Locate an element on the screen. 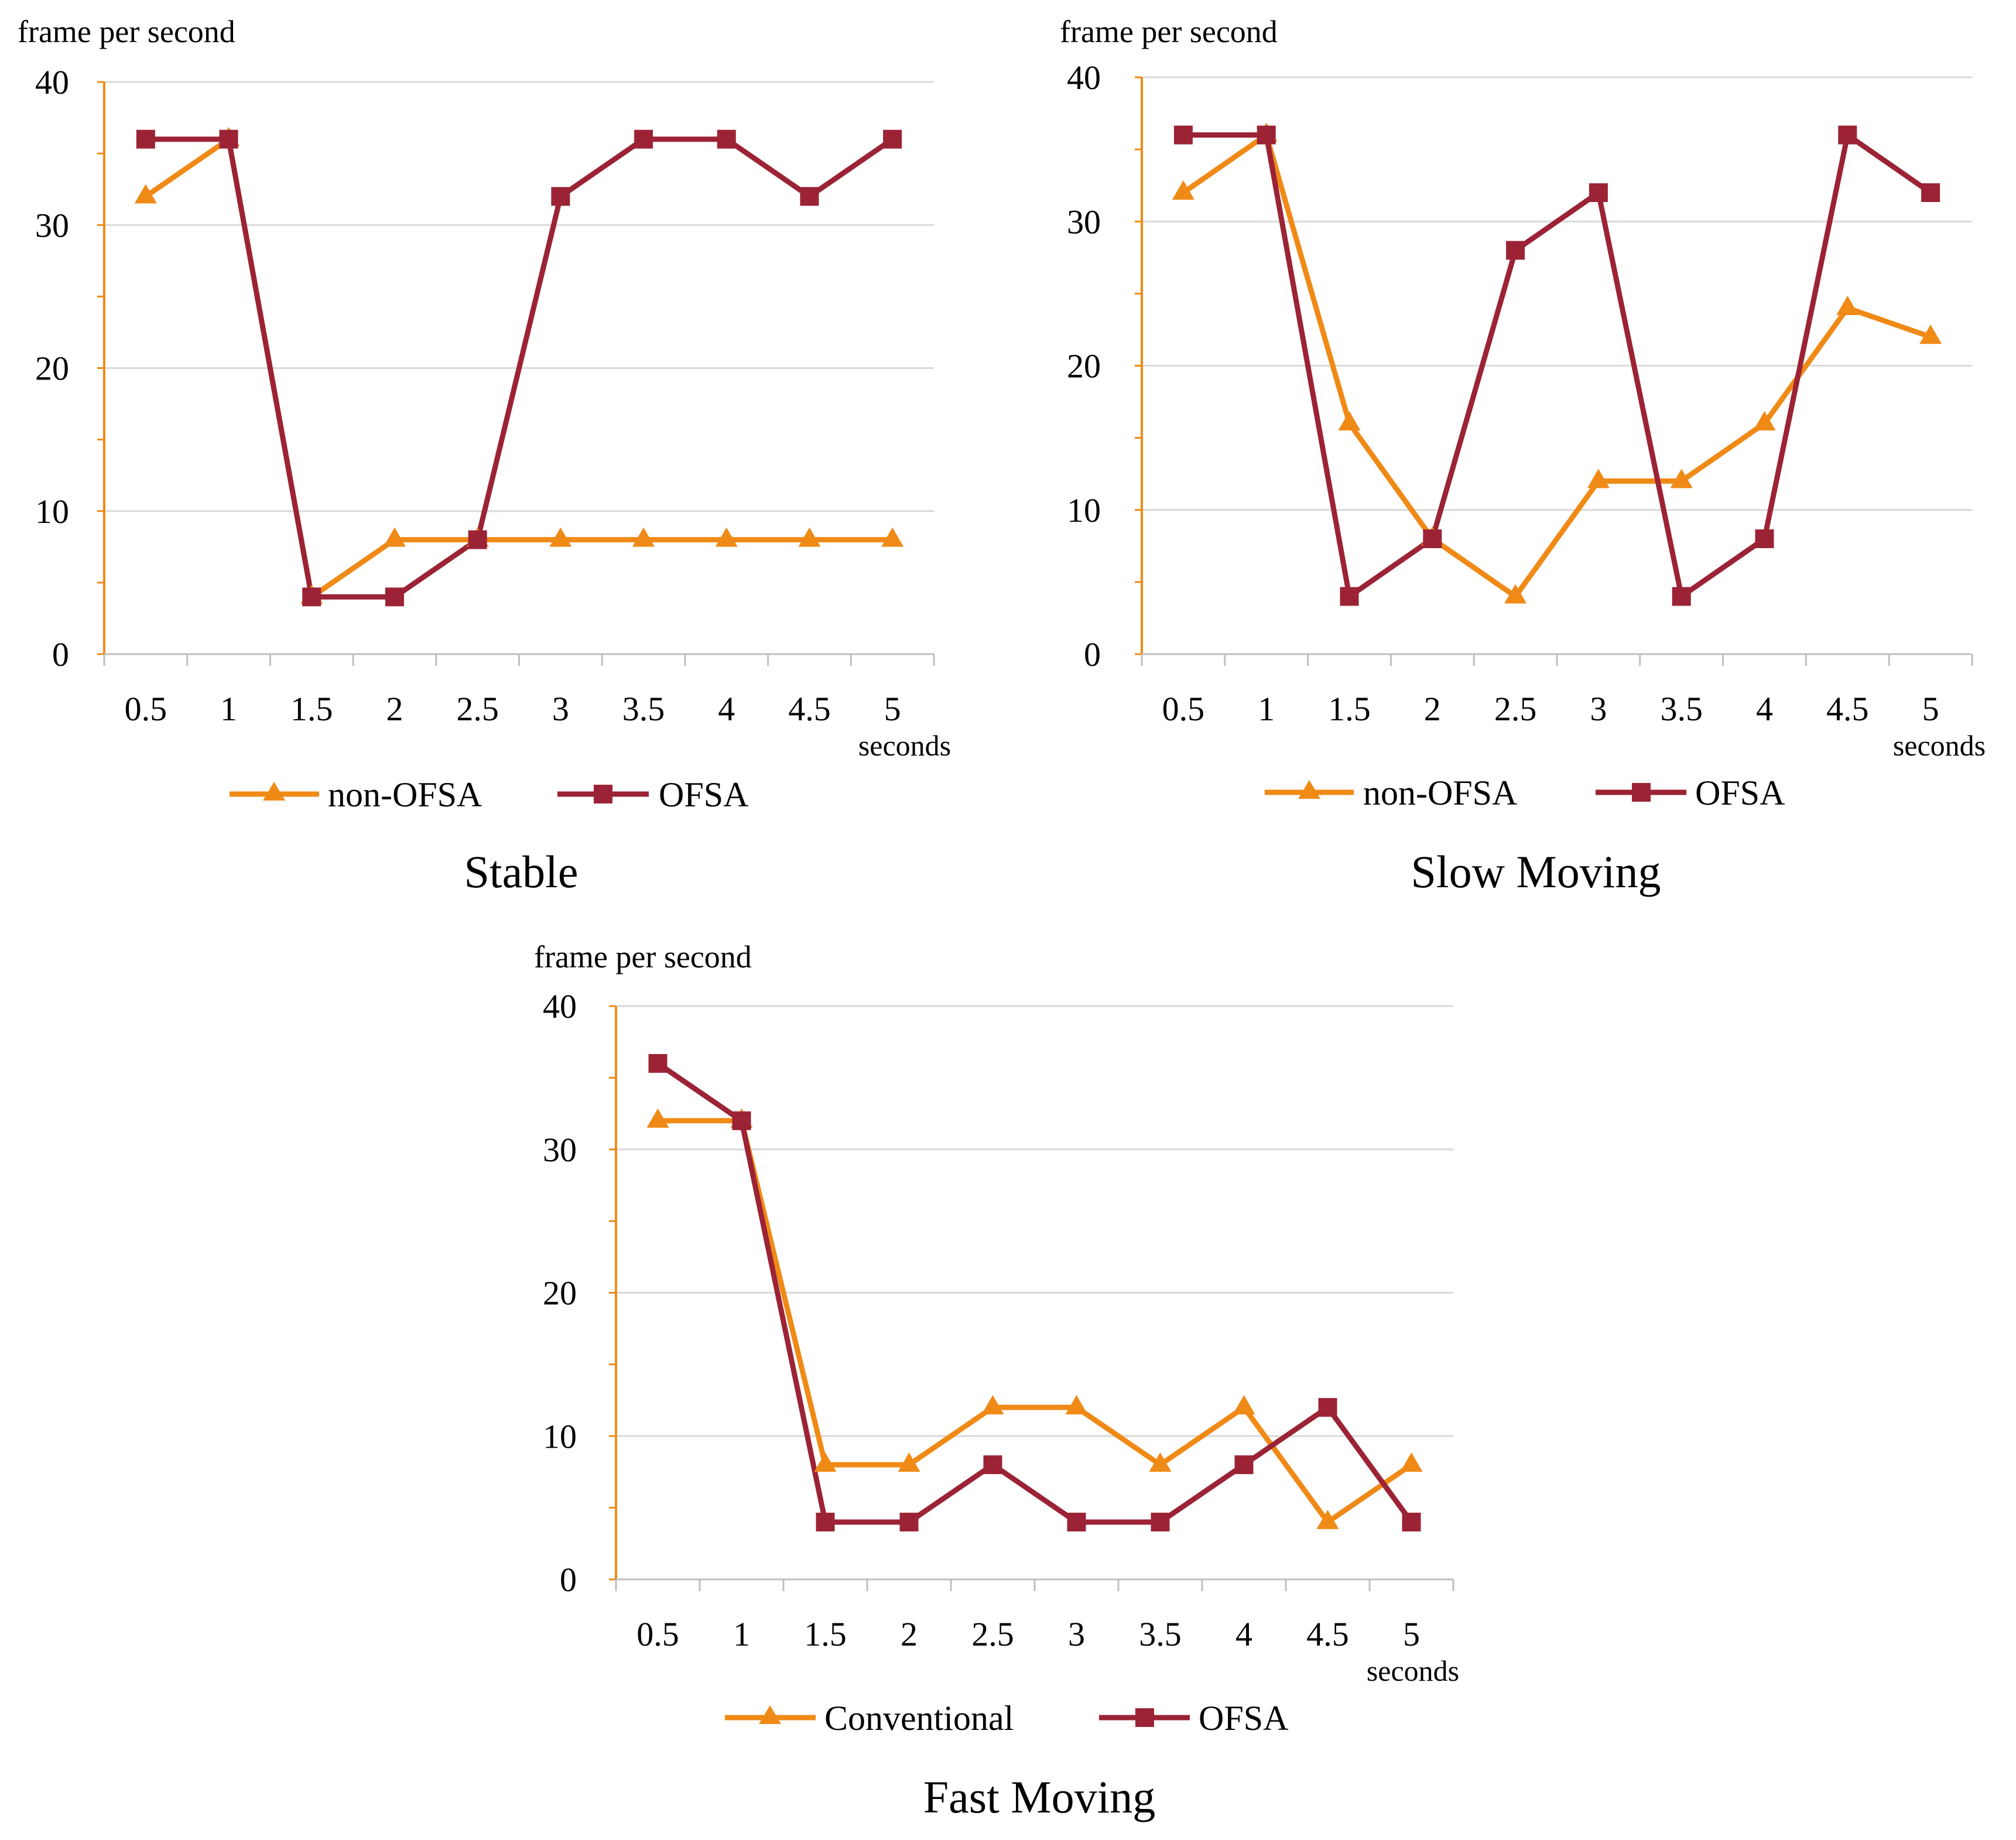  gridlines is located at coordinates (1034, 1221).